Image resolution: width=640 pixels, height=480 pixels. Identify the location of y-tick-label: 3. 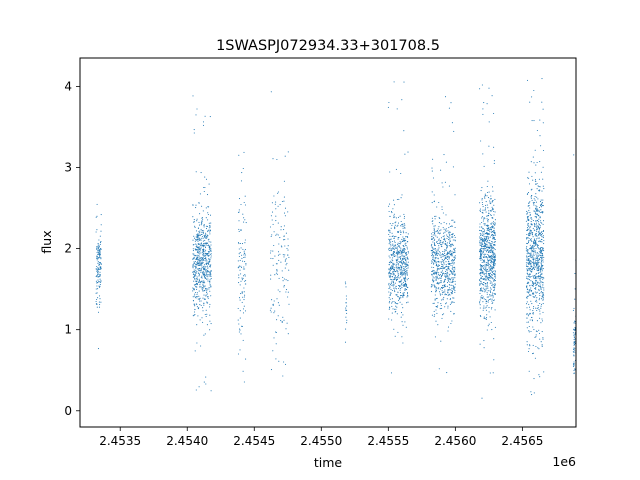
(68, 167).